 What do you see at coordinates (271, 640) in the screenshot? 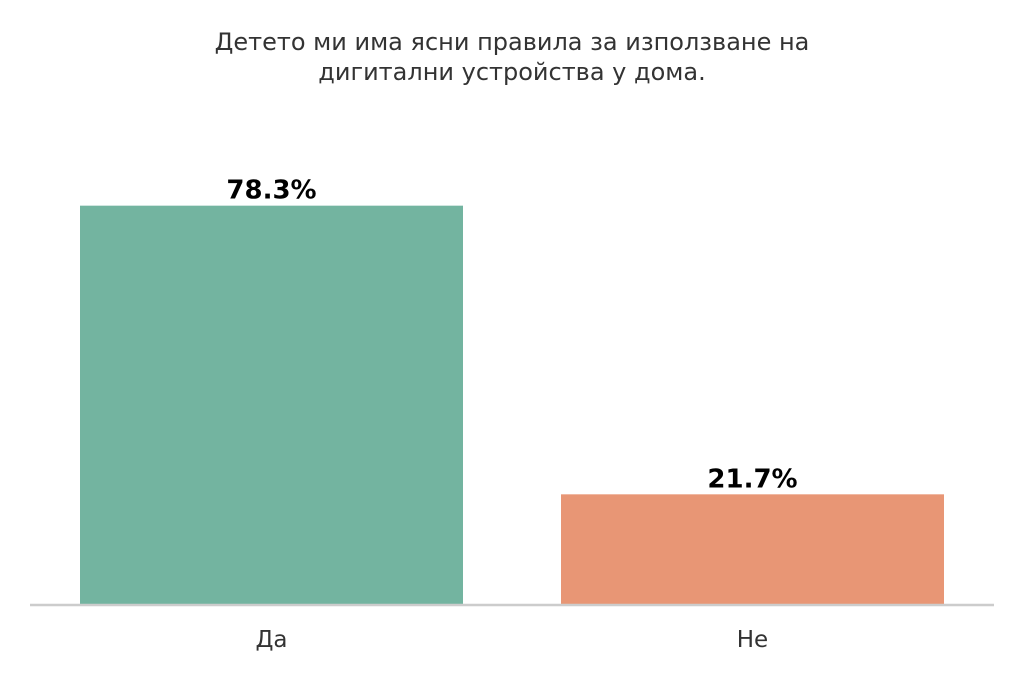
I see `x-tick-label-1: Да` at bounding box center [271, 640].